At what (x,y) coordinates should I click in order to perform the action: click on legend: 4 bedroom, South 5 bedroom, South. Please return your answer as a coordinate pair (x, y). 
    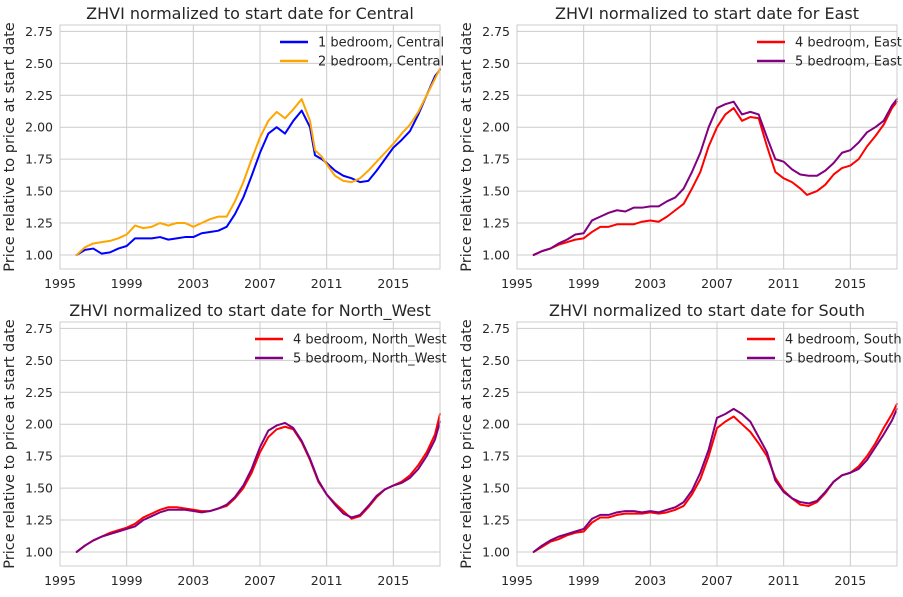
    Looking at the image, I should click on (824, 350).